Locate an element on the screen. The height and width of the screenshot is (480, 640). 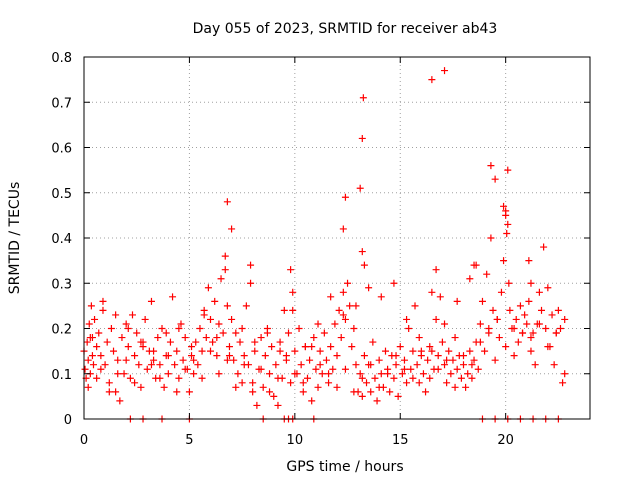
y-tick-label: 0 is located at coordinates (68, 420).